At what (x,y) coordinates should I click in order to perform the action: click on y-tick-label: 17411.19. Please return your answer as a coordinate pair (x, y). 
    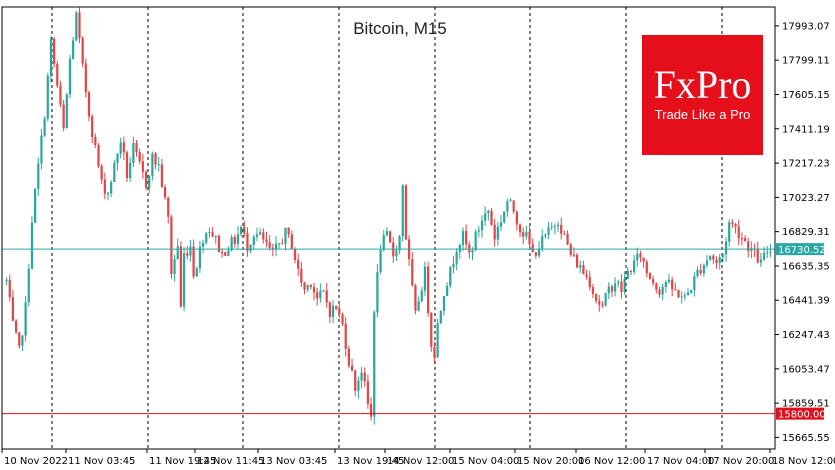
    Looking at the image, I should click on (806, 129).